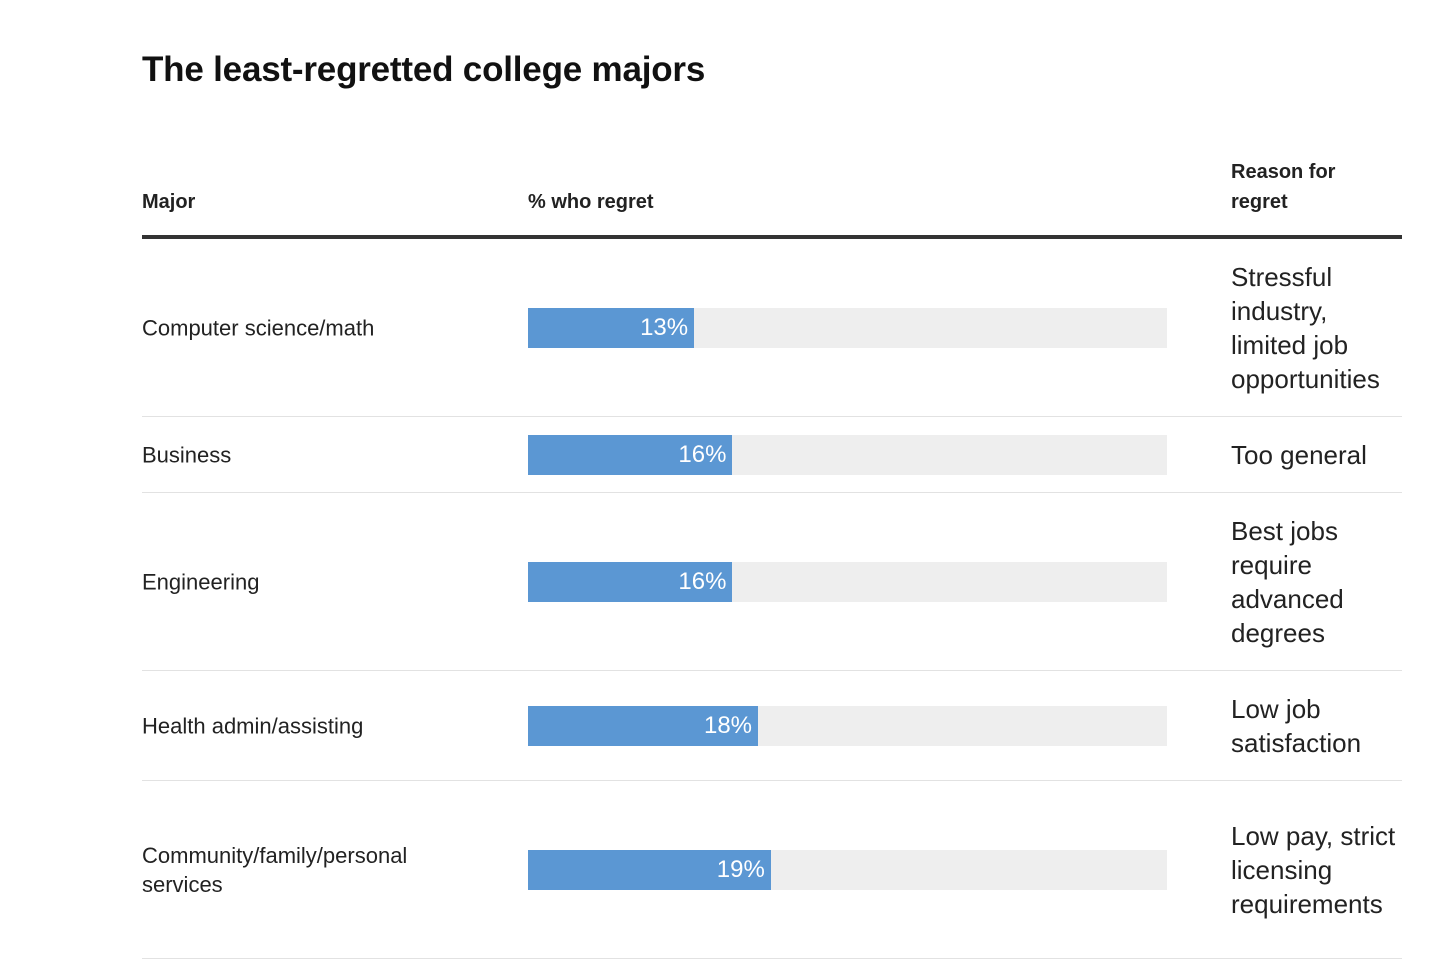 This screenshot has height=980, width=1430. I want to click on major-label: Computer science/math, so click(258, 327).